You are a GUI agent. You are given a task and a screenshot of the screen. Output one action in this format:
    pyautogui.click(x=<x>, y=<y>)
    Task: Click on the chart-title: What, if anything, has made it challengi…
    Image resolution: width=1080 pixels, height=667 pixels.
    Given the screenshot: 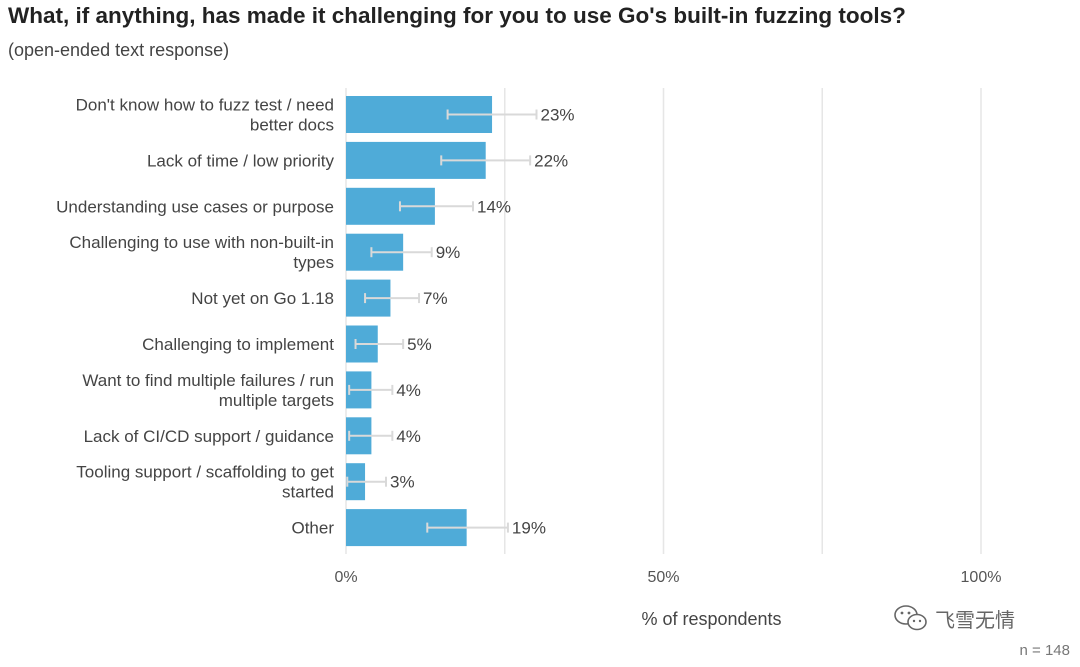 What is the action you would take?
    pyautogui.click(x=457, y=15)
    